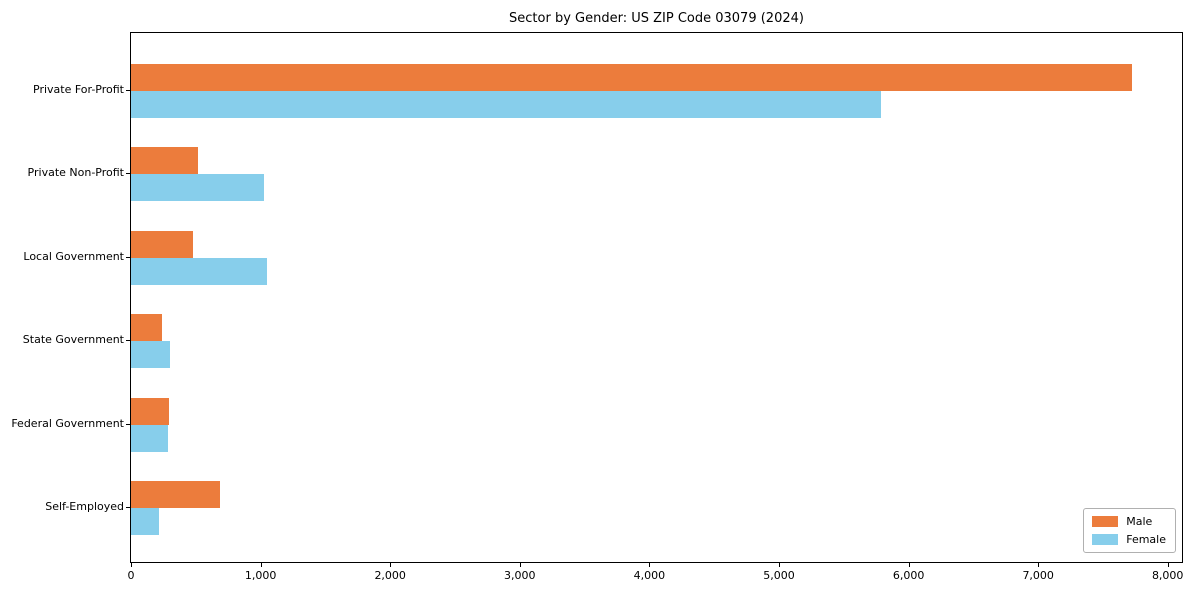 This screenshot has width=1200, height=600. What do you see at coordinates (649, 575) in the screenshot?
I see `x-axis-tick-label: 4,000` at bounding box center [649, 575].